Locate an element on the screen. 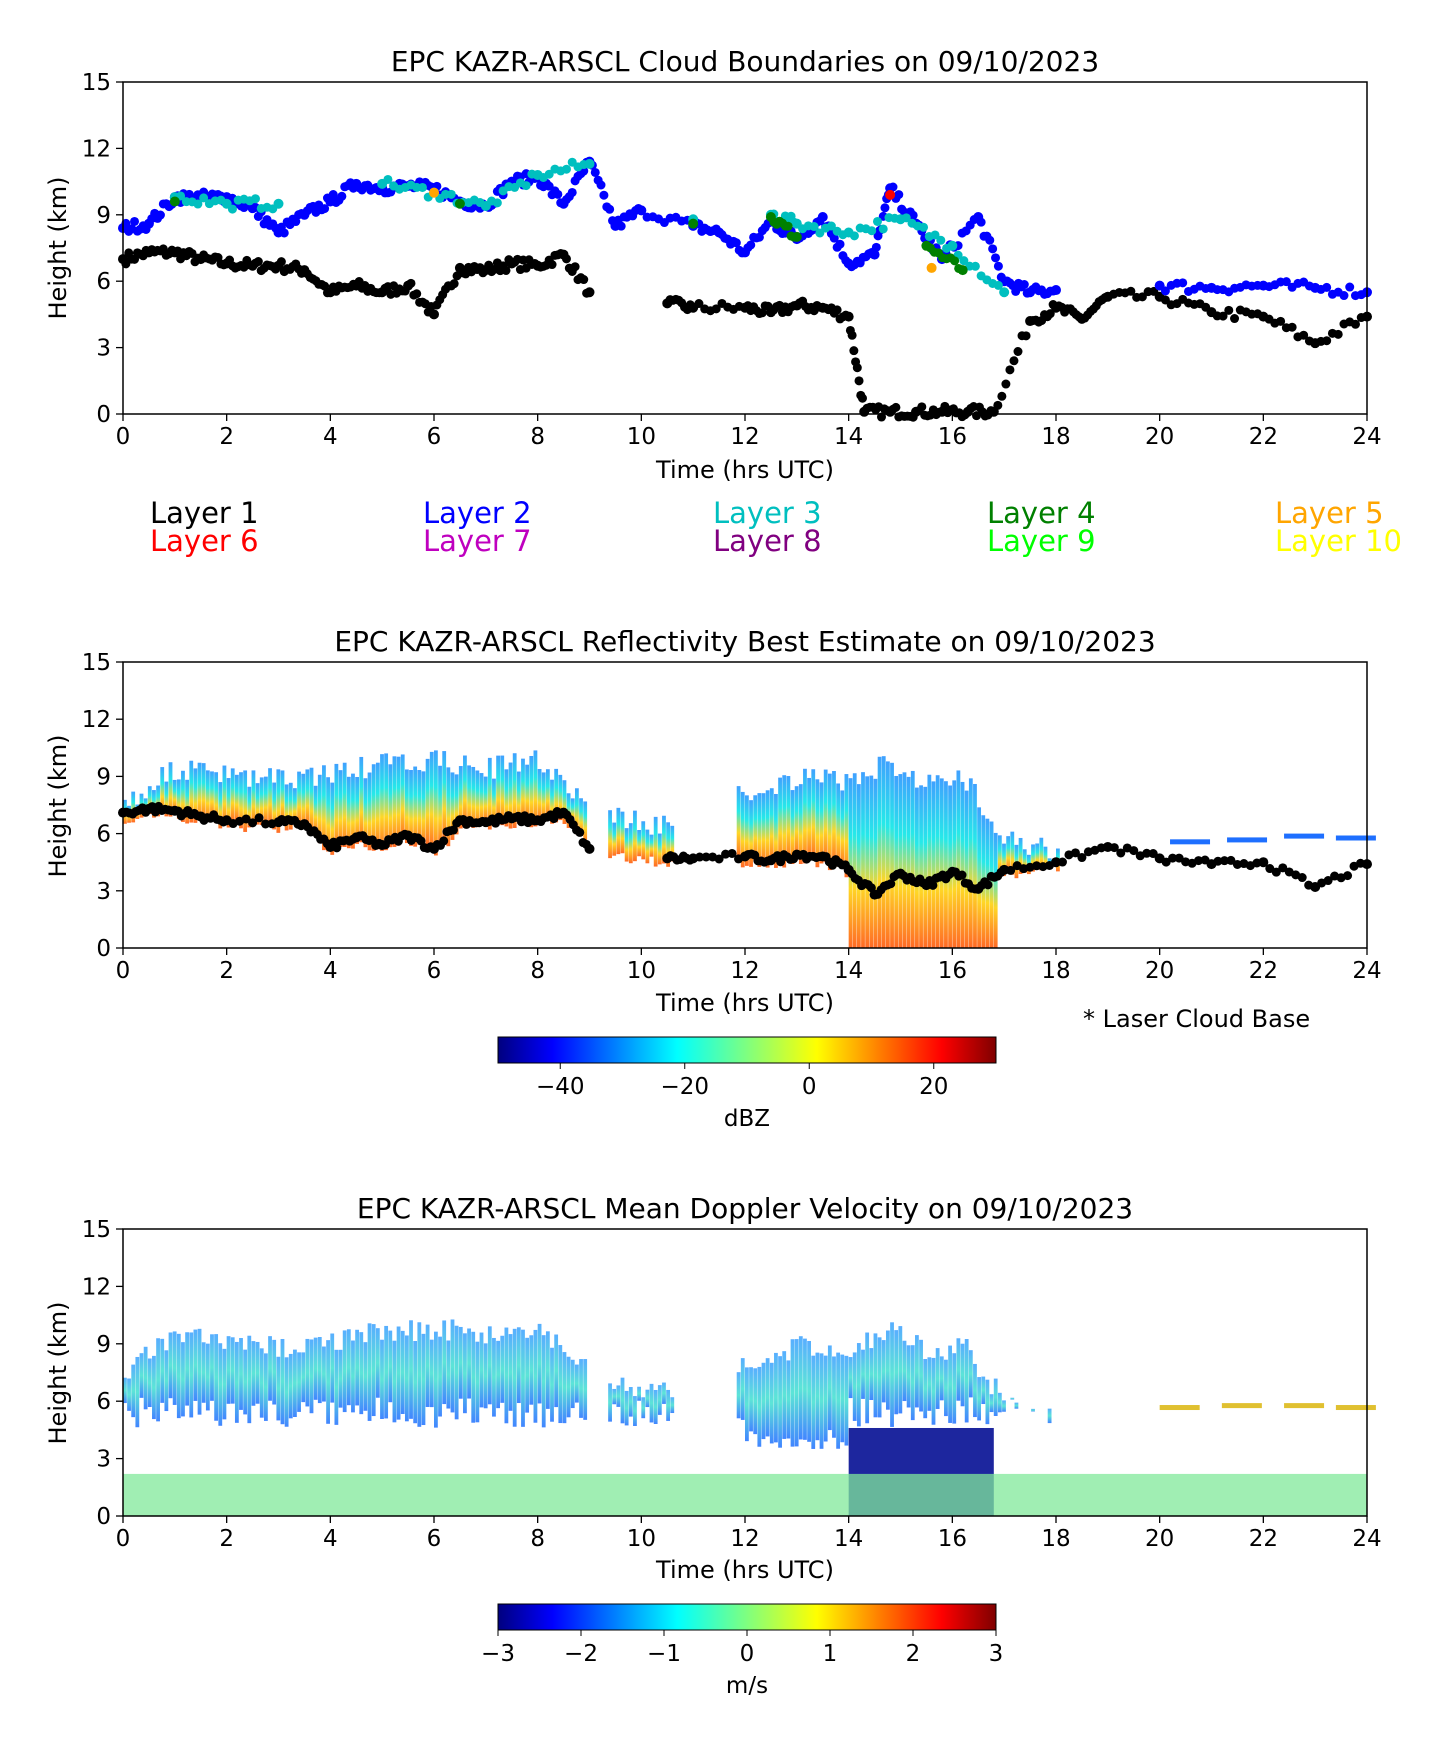 This screenshot has width=1440, height=1754. x-tick-label: 12 is located at coordinates (744, 437).